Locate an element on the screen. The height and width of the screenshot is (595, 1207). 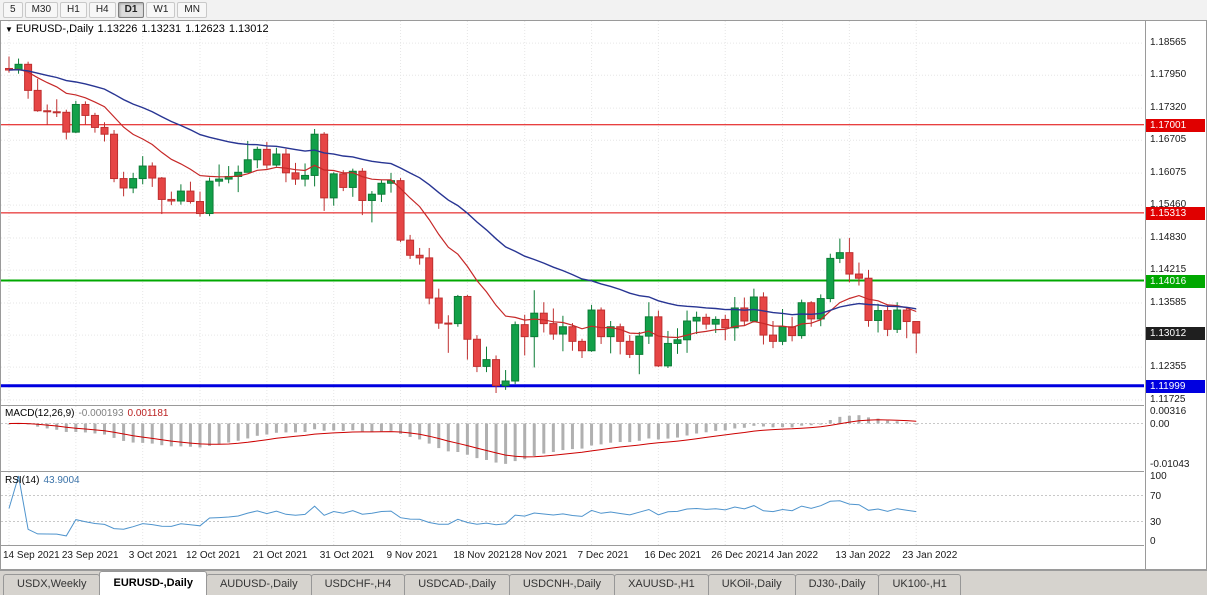
rsi-axis-label: 100 is located at coordinates (1158, 476).